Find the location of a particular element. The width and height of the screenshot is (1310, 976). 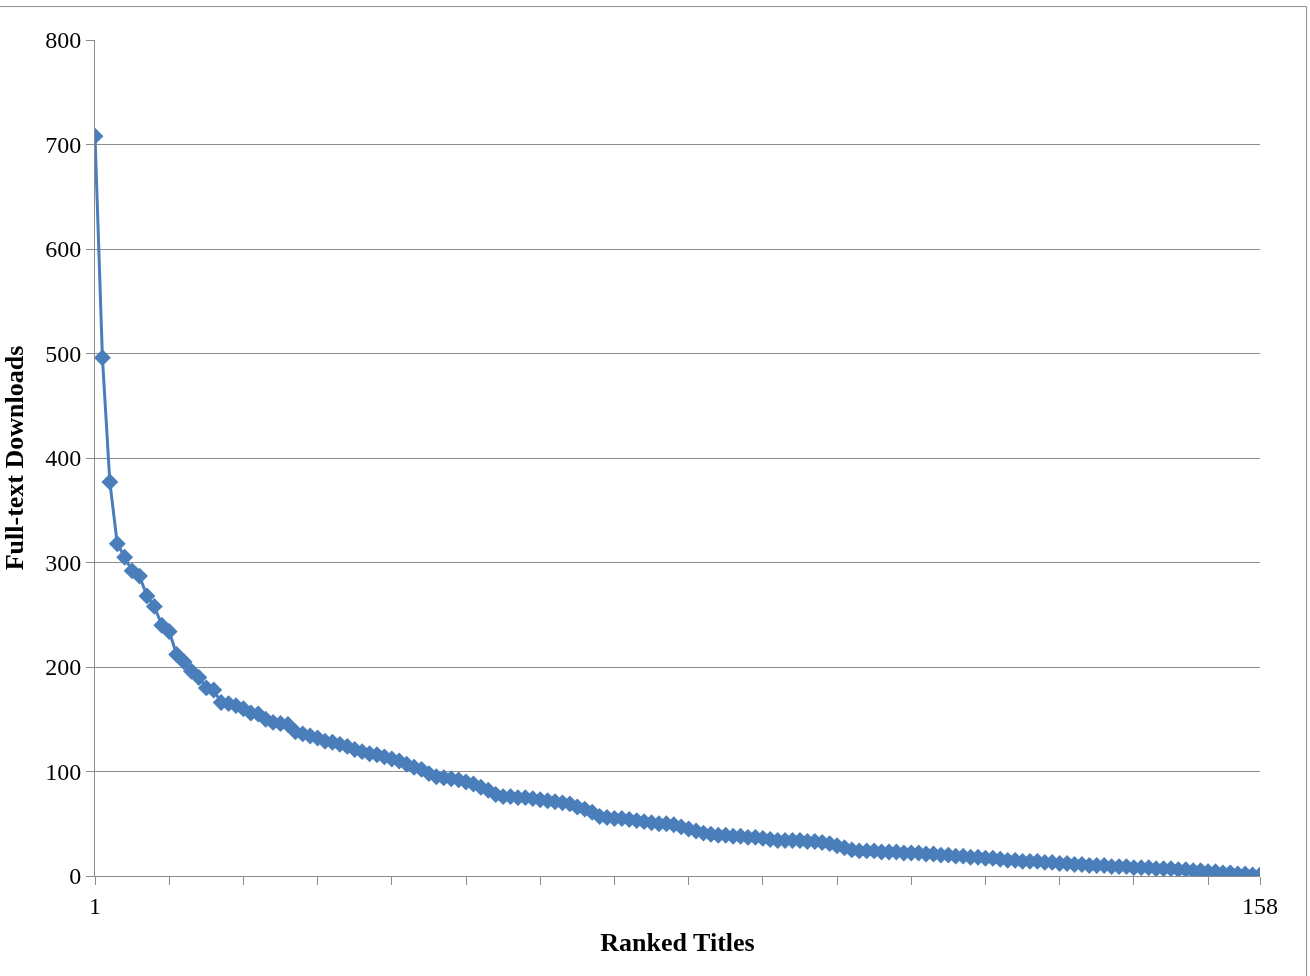

y-tick-label: 300 is located at coordinates (63, 562).